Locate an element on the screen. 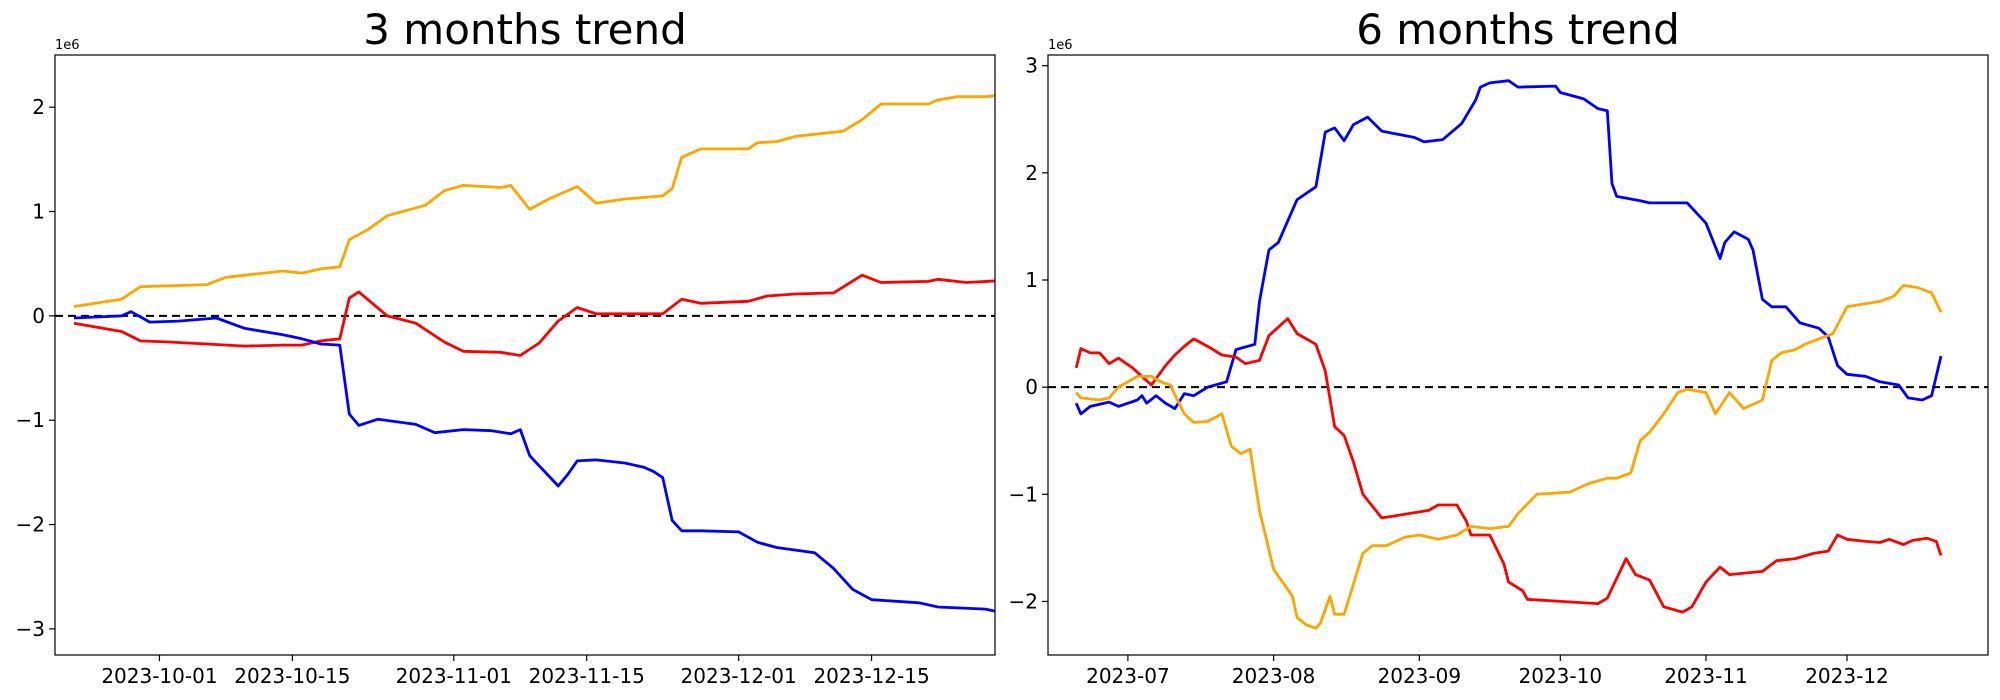 The height and width of the screenshot is (700, 2000). x-tick-label: 2023-08 is located at coordinates (1274, 676).